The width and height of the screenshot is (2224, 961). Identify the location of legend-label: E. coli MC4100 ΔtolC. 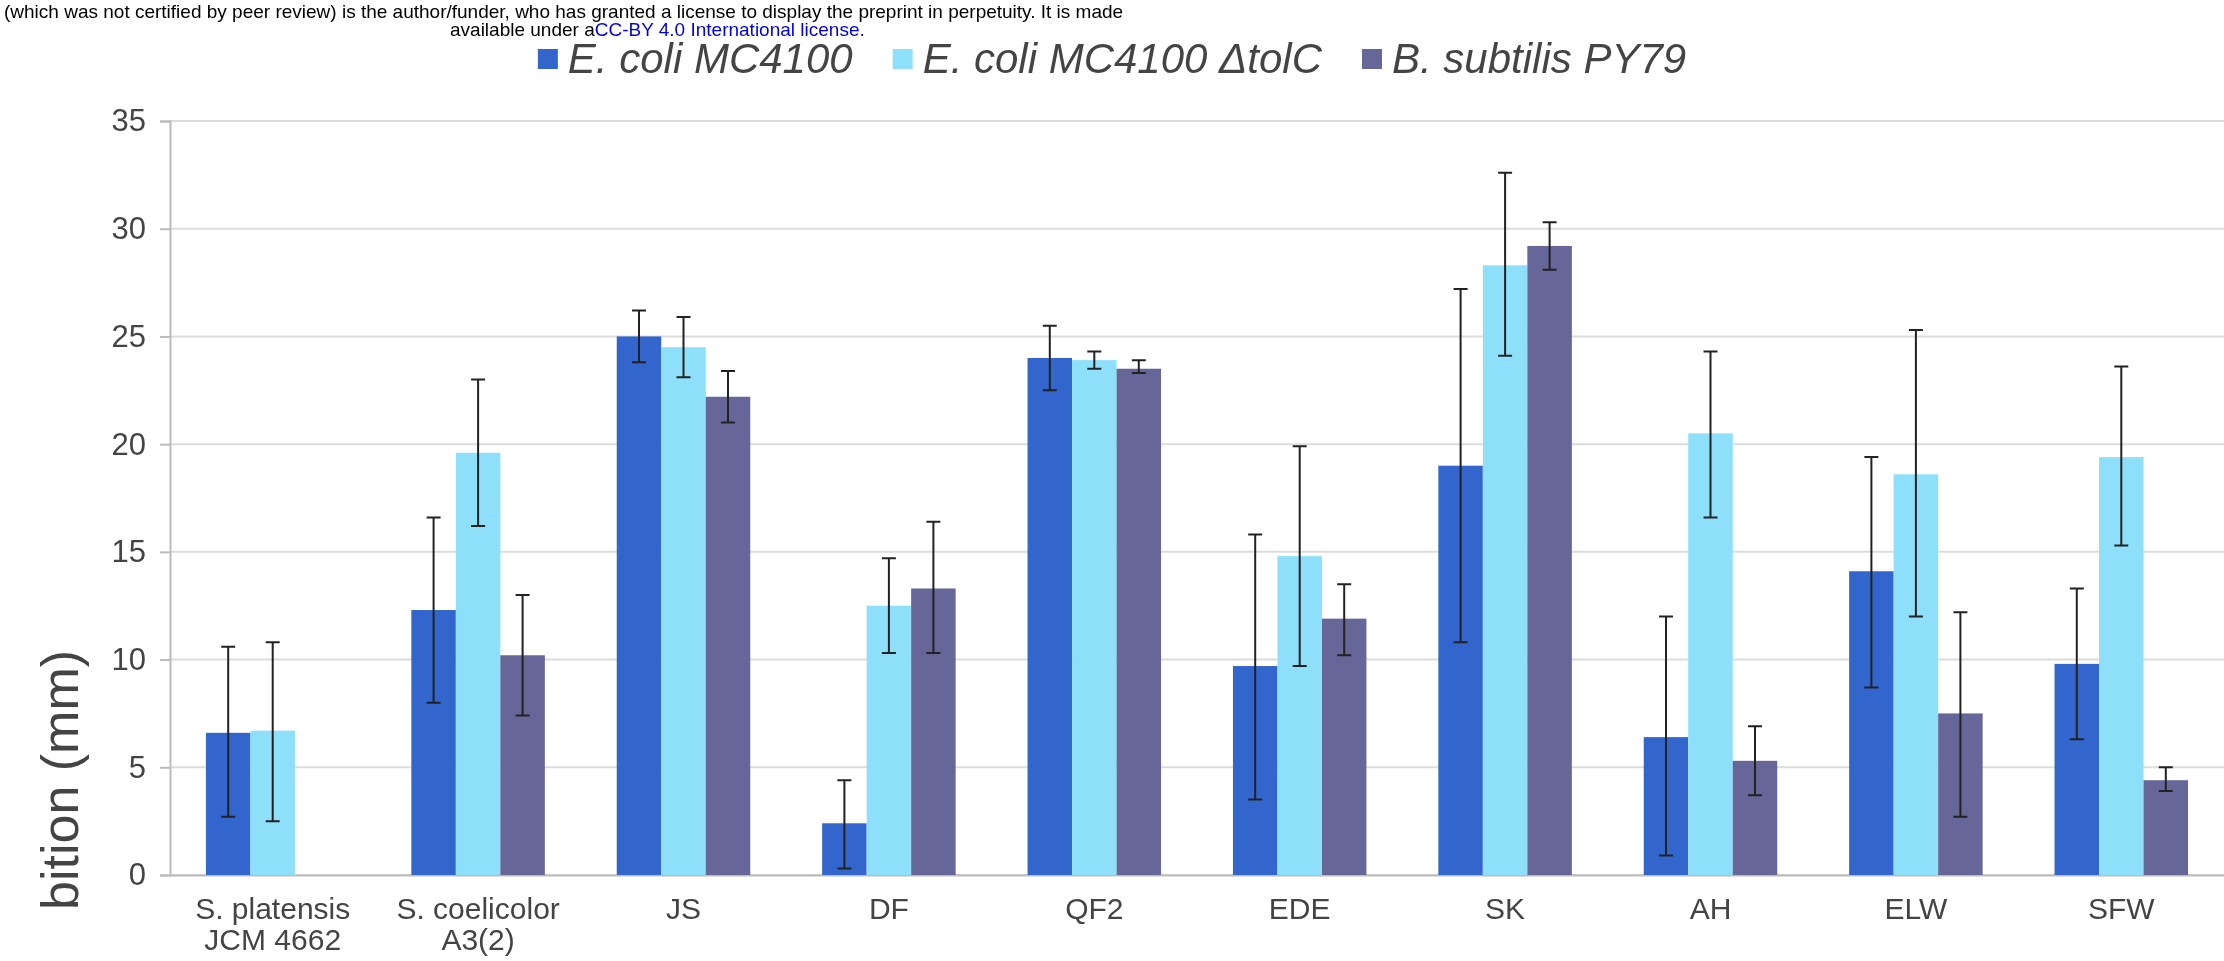
(1122, 58).